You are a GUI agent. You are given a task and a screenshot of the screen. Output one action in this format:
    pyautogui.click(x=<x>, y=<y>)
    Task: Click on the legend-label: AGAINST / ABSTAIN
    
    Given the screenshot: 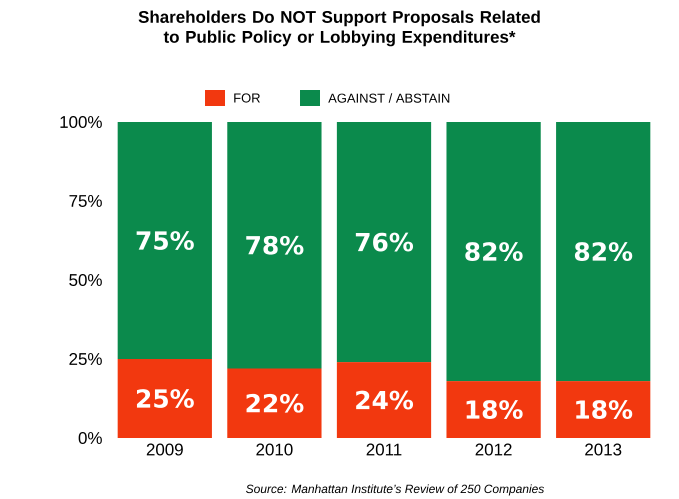 What is the action you would take?
    pyautogui.click(x=389, y=98)
    